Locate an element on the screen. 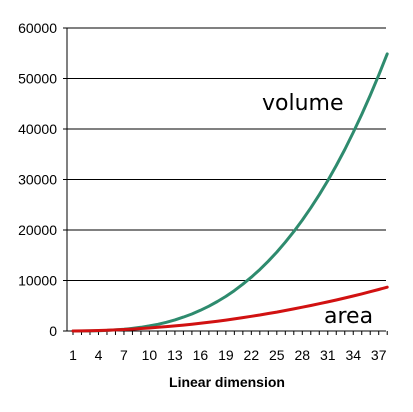 The width and height of the screenshot is (413, 412). x-tick-label: 13 is located at coordinates (175, 355).